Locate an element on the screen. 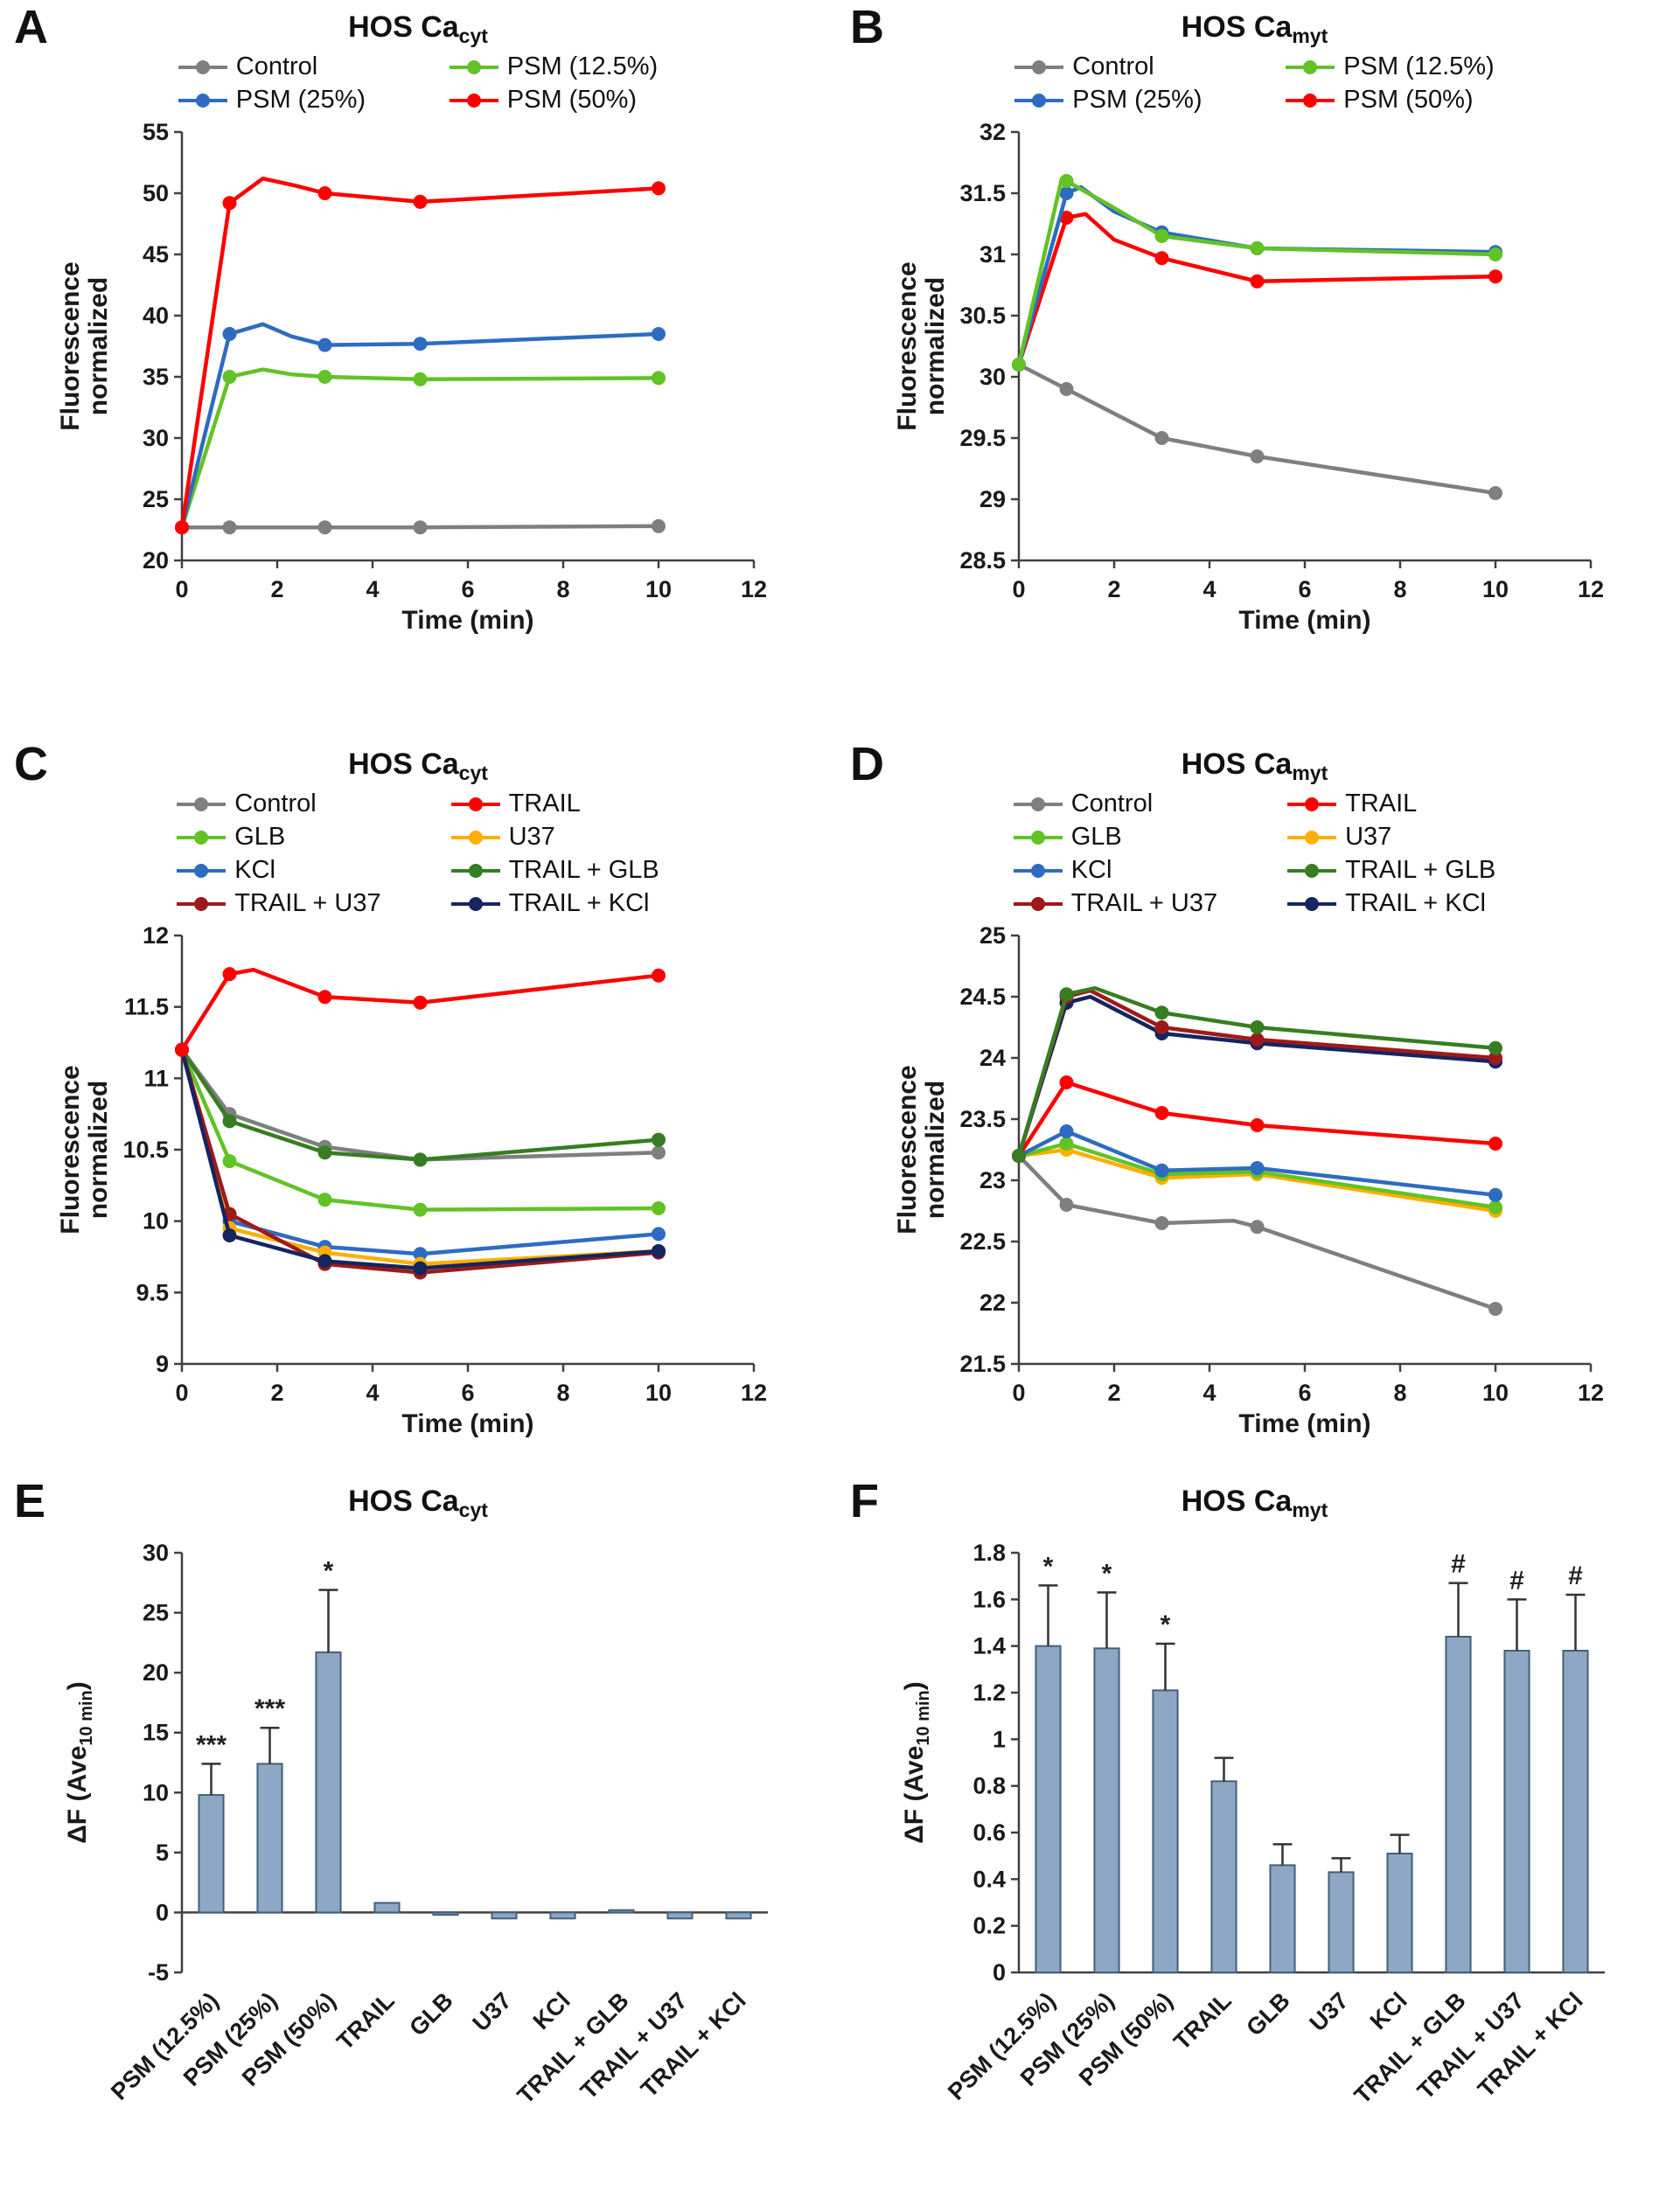 The height and width of the screenshot is (2212, 1673). legend-label: PSM (12.5%) is located at coordinates (1419, 66).